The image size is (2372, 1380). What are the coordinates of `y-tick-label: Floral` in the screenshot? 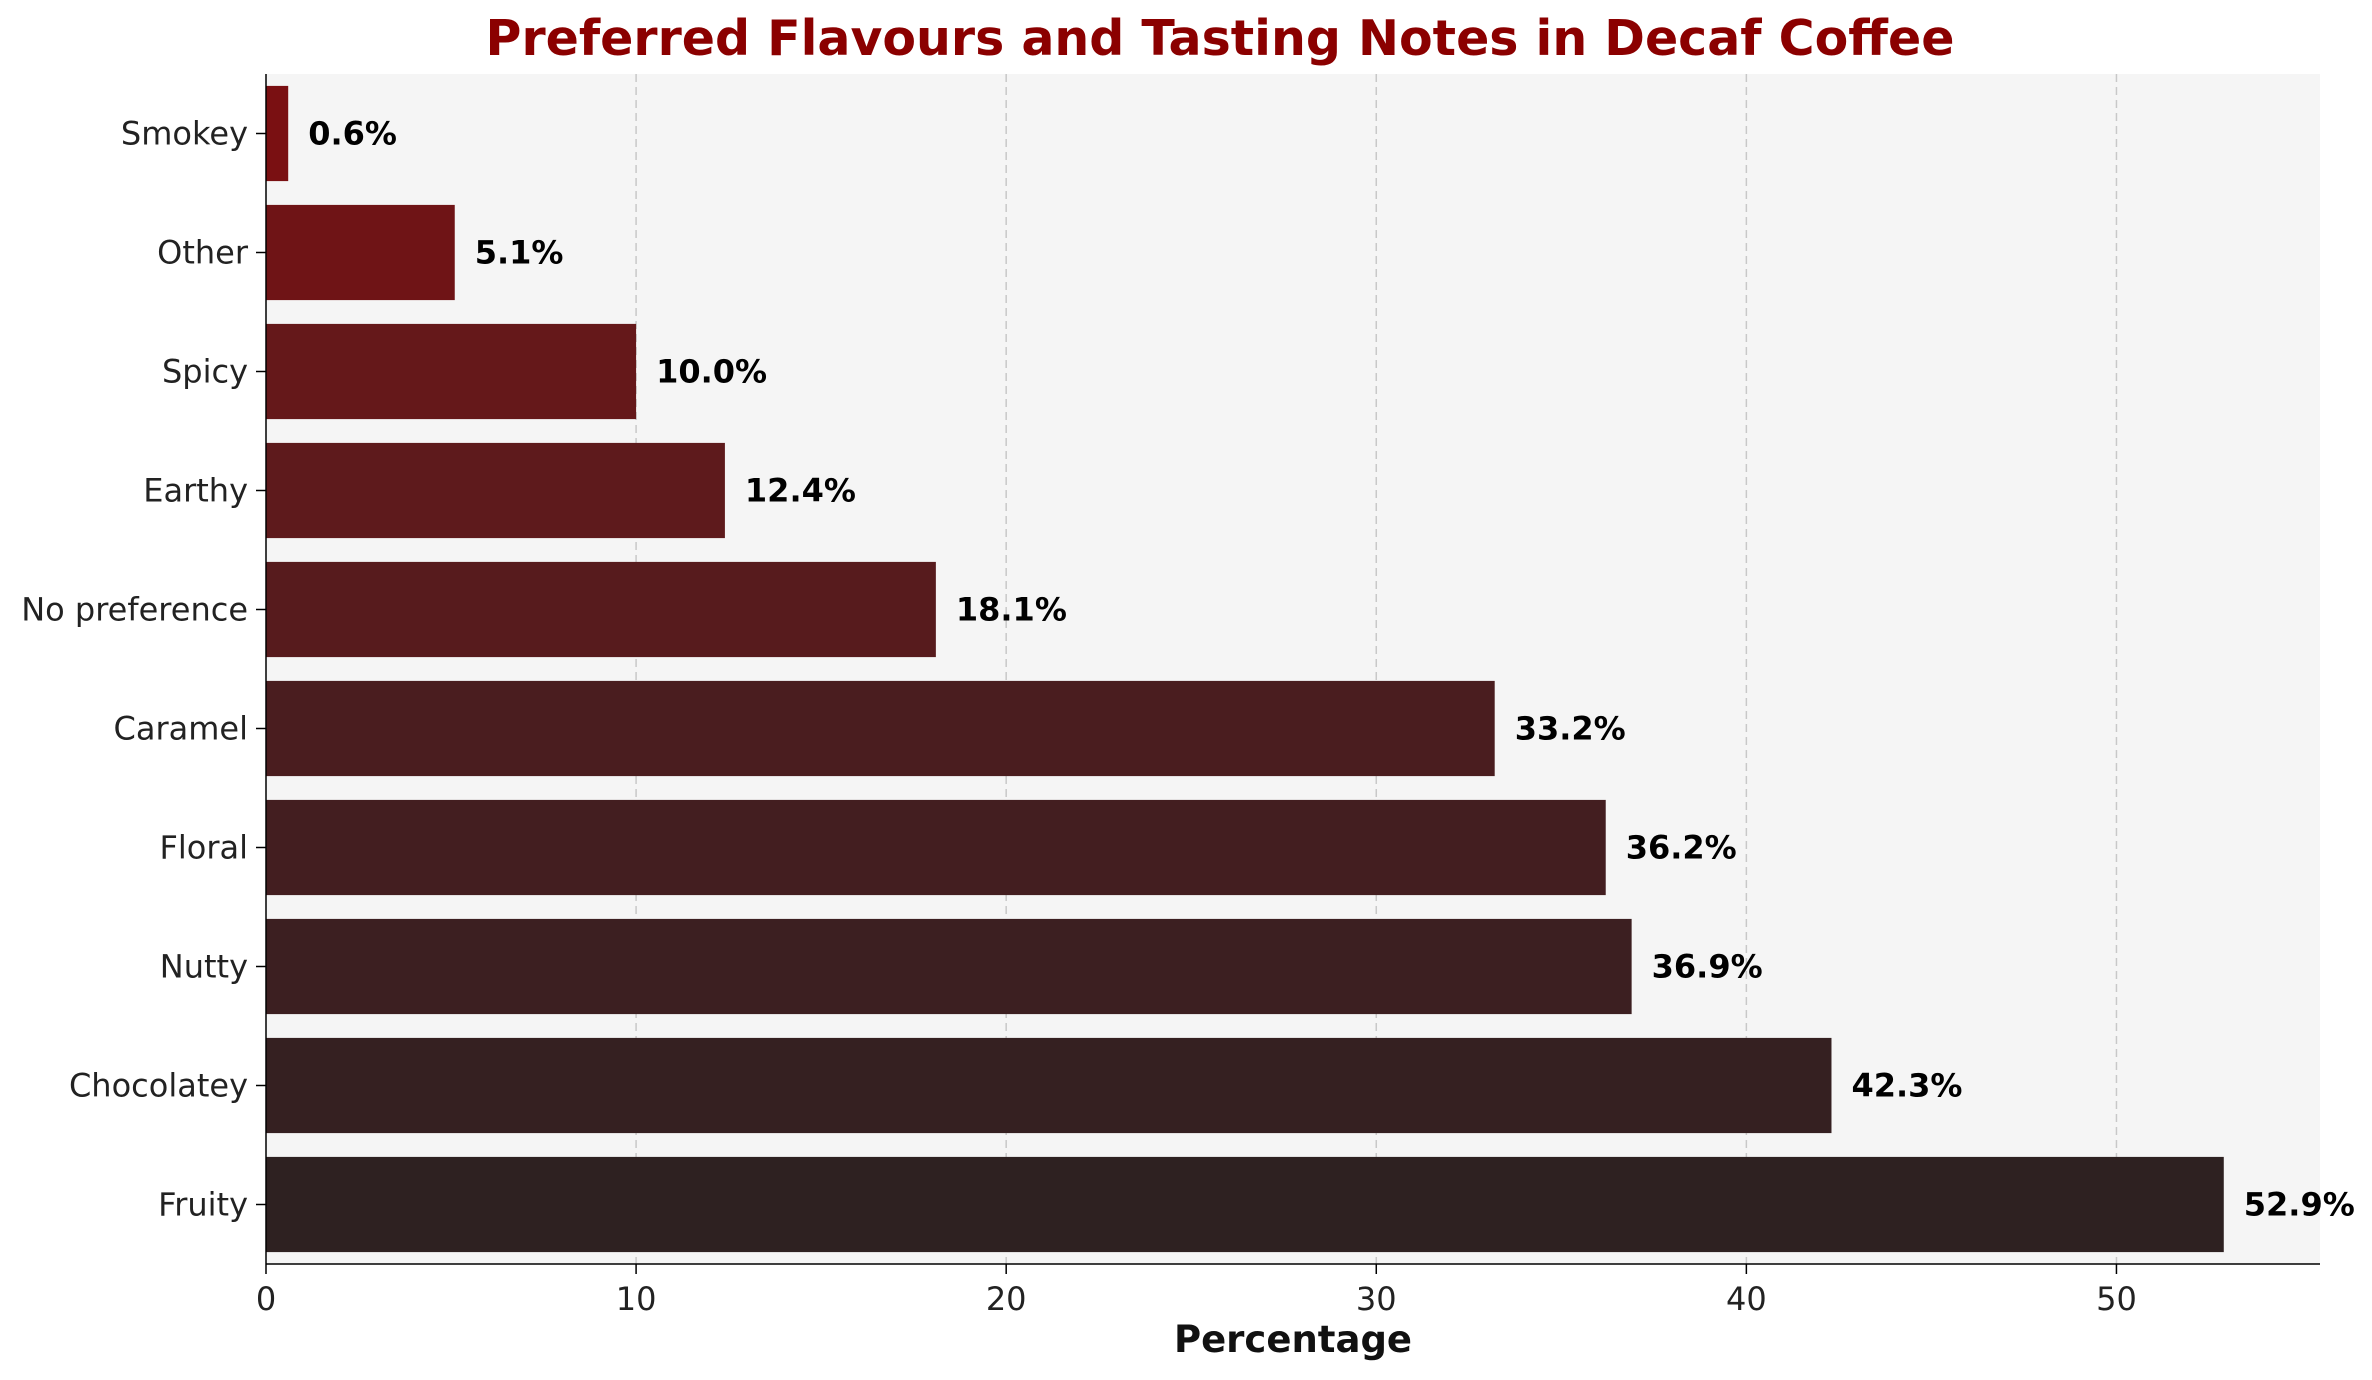 It's located at (203, 848).